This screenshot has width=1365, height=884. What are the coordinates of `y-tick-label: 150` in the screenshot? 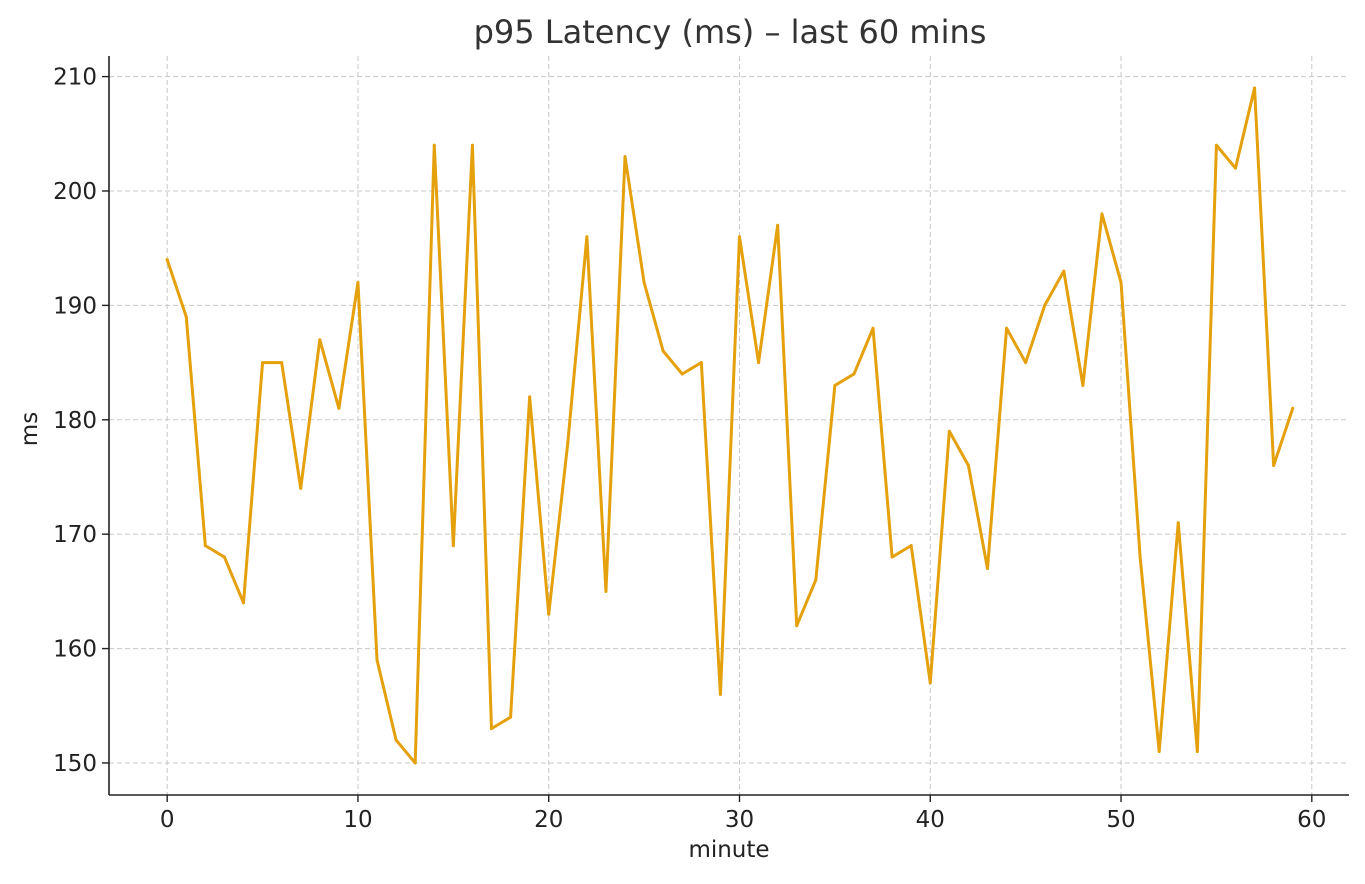 It's located at (75, 764).